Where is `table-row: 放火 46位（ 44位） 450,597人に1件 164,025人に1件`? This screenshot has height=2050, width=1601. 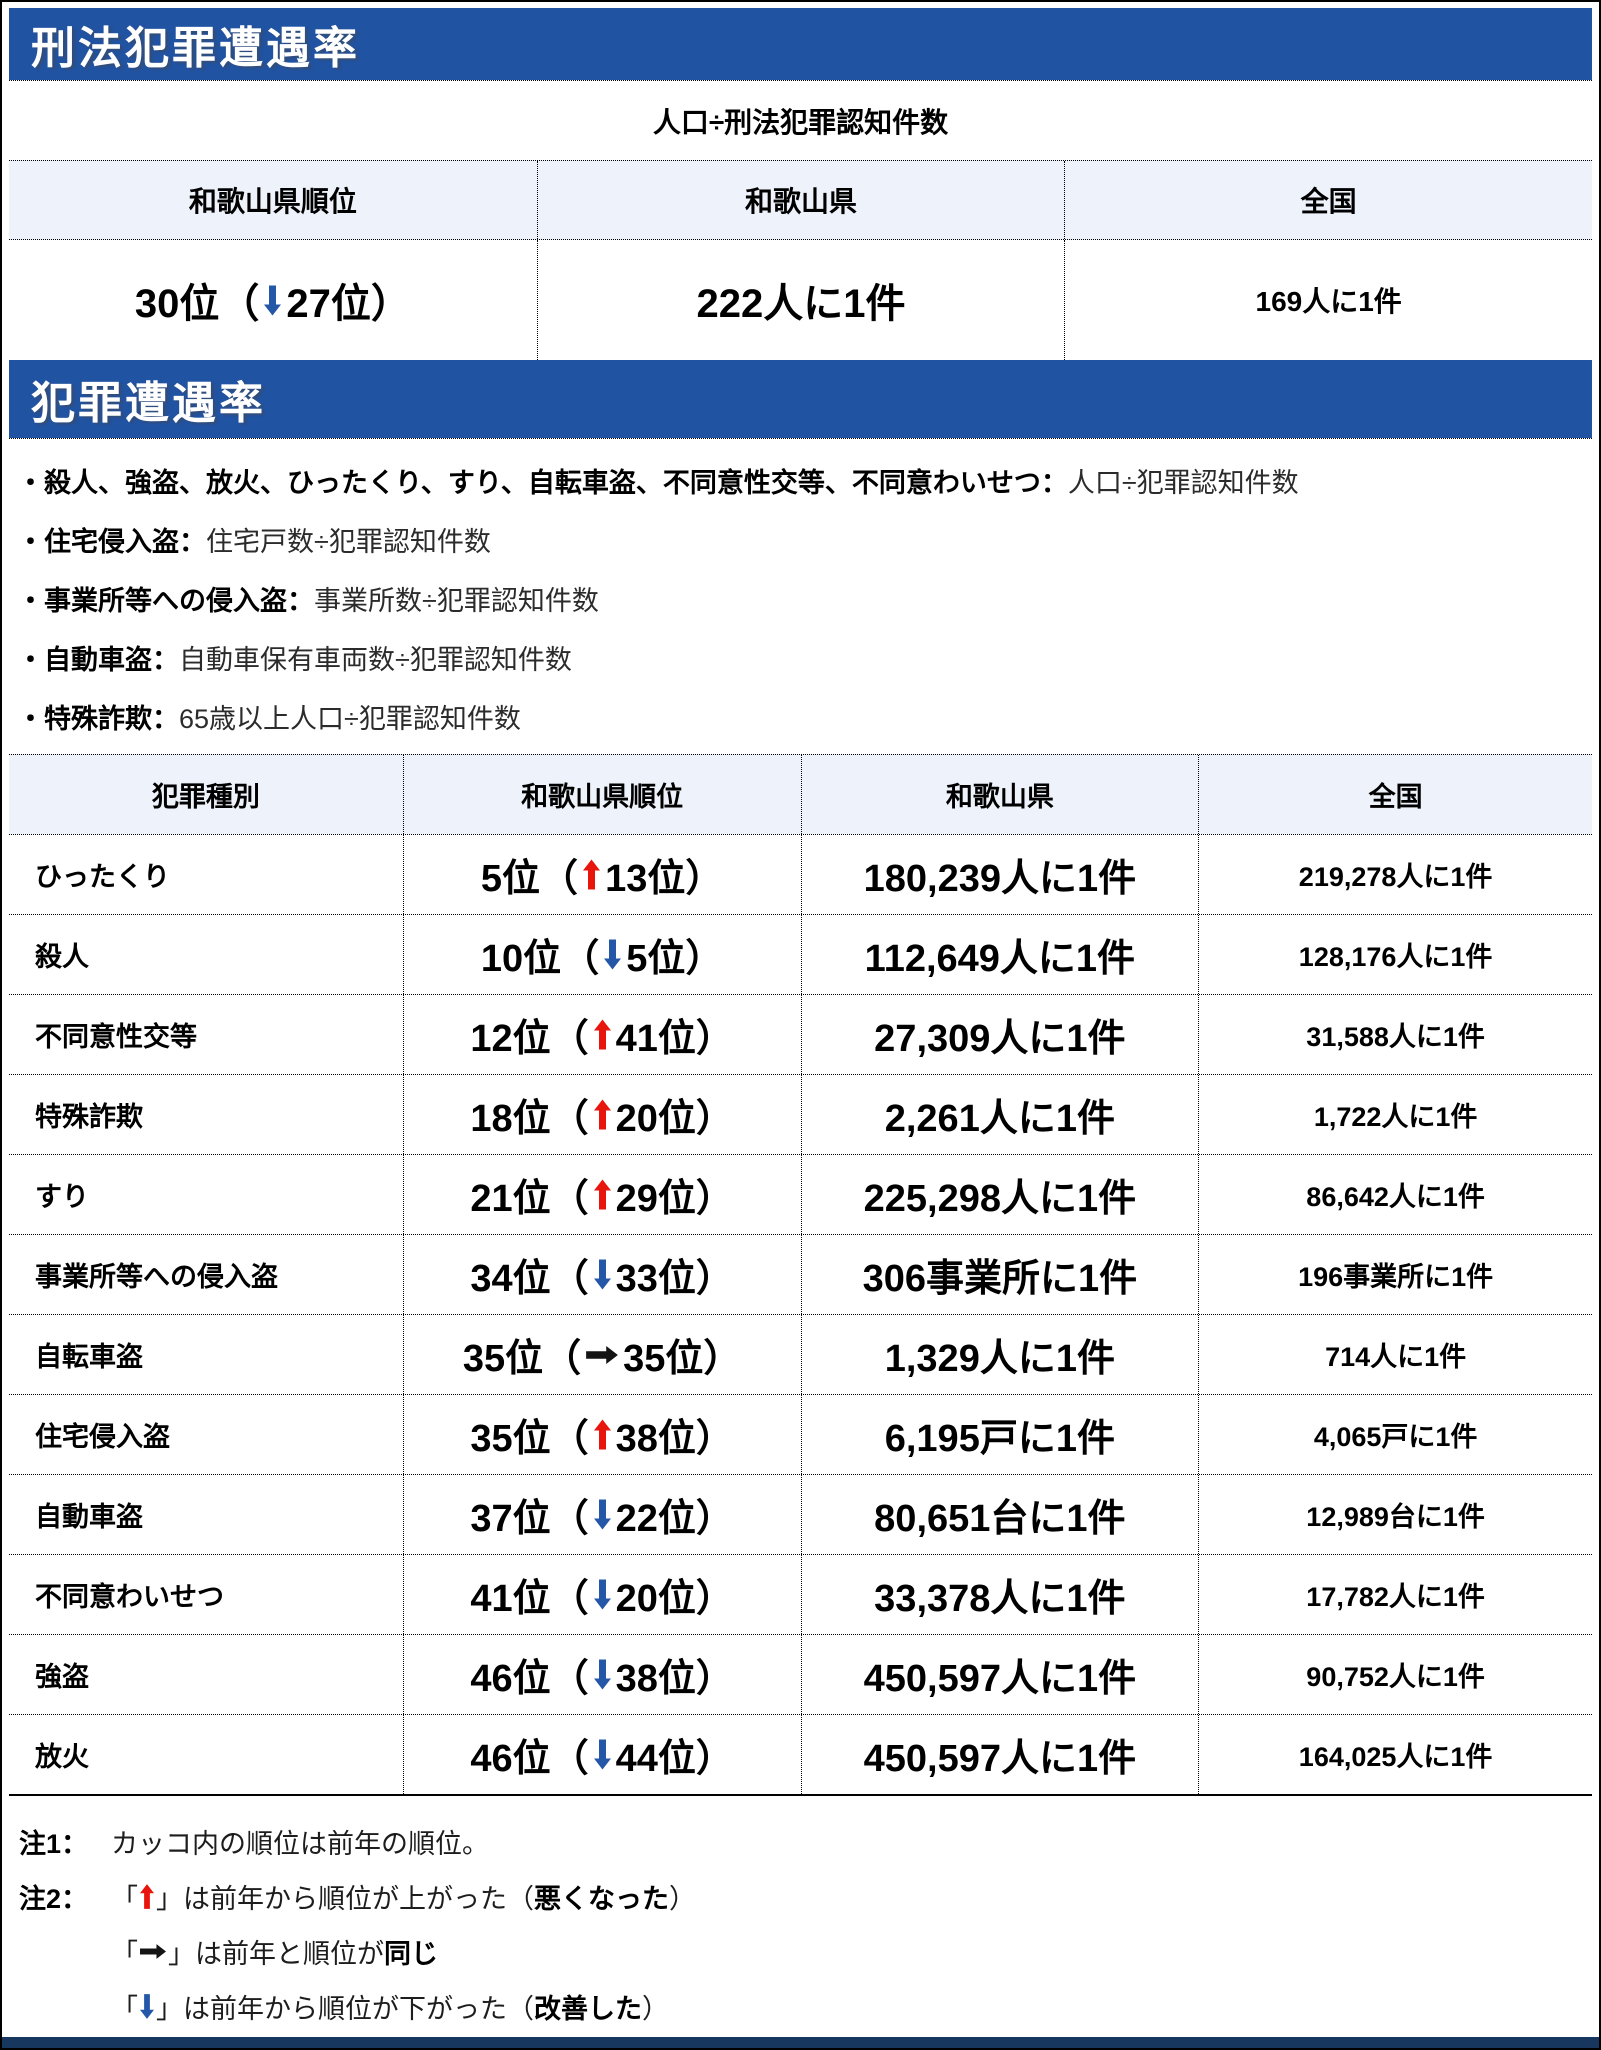 table-row: 放火 46位（ 44位） 450,597人に1件 164,025人に1件 is located at coordinates (800, 1754).